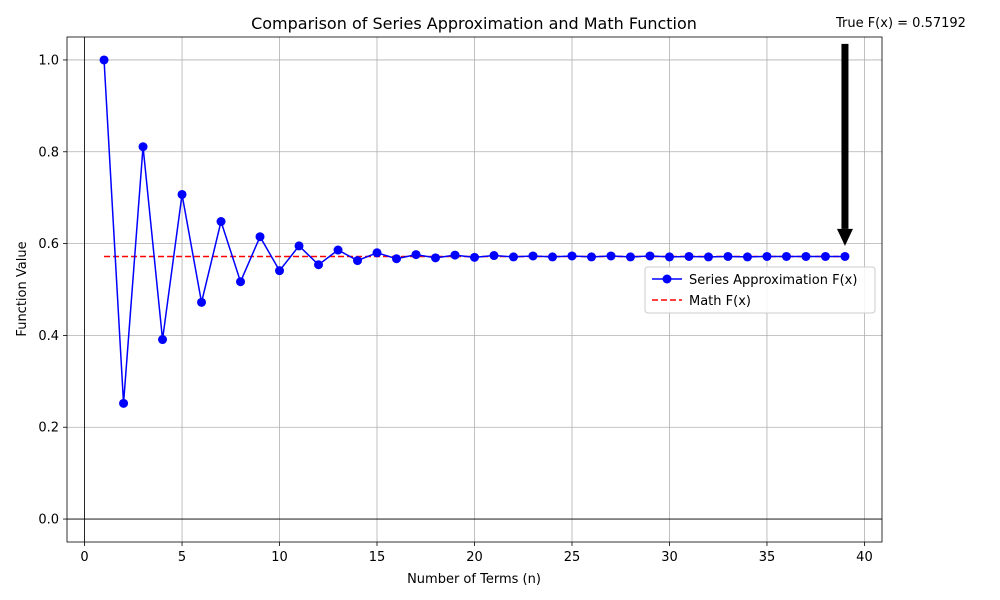 This screenshot has width=1000, height=600. I want to click on x-tick-label: 5, so click(182, 557).